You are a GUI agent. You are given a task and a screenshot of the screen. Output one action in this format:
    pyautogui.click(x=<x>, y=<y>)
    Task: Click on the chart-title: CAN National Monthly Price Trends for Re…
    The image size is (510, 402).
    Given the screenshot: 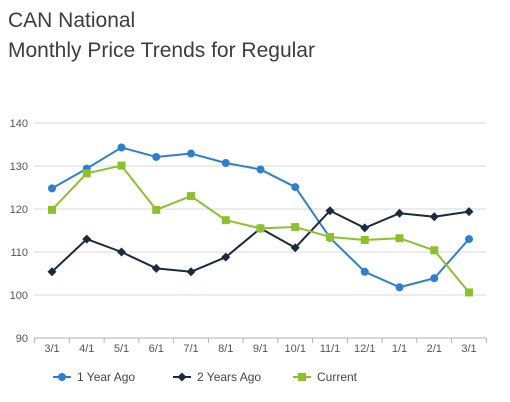 What is the action you would take?
    pyautogui.click(x=161, y=36)
    